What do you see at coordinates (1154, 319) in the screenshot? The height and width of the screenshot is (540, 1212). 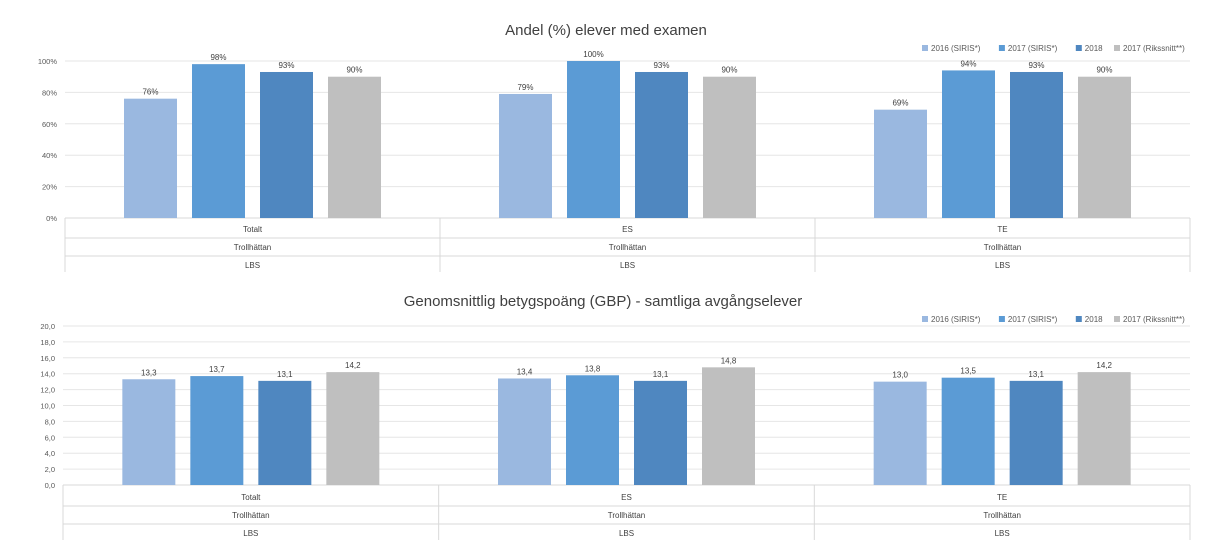 I see `chart2-legend-label-4: 2017 (Rikssnitt**)` at bounding box center [1154, 319].